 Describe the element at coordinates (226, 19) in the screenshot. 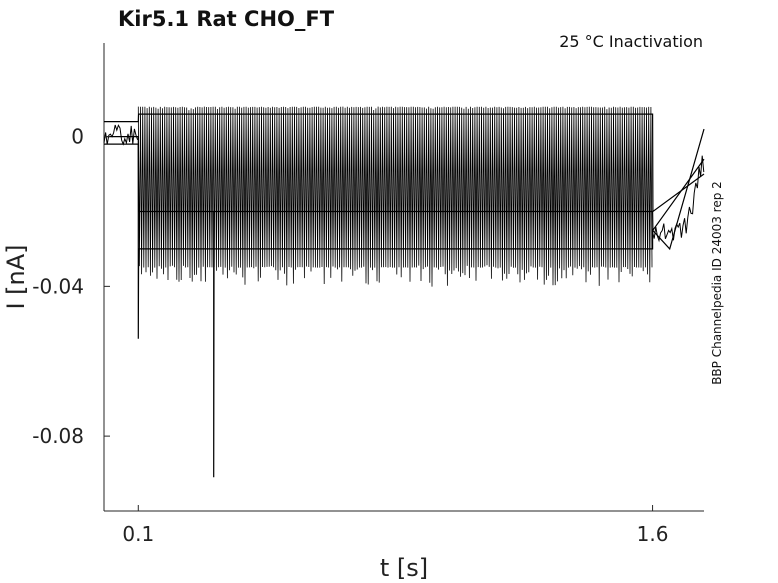

I see `chart-title: Kir5.1 Rat CHO_FT` at that location.